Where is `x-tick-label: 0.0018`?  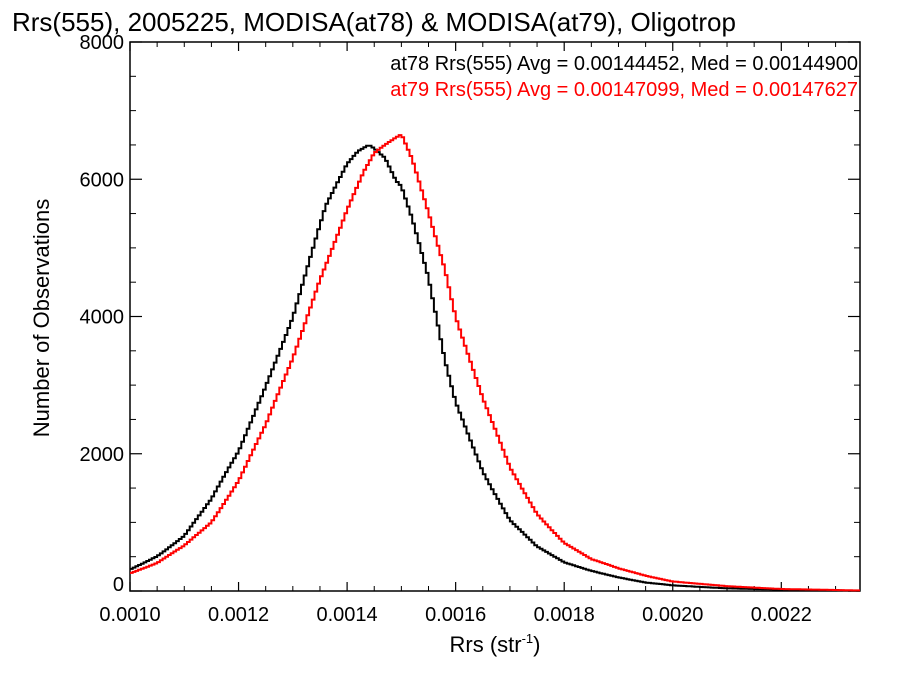
x-tick-label: 0.0018 is located at coordinates (564, 615).